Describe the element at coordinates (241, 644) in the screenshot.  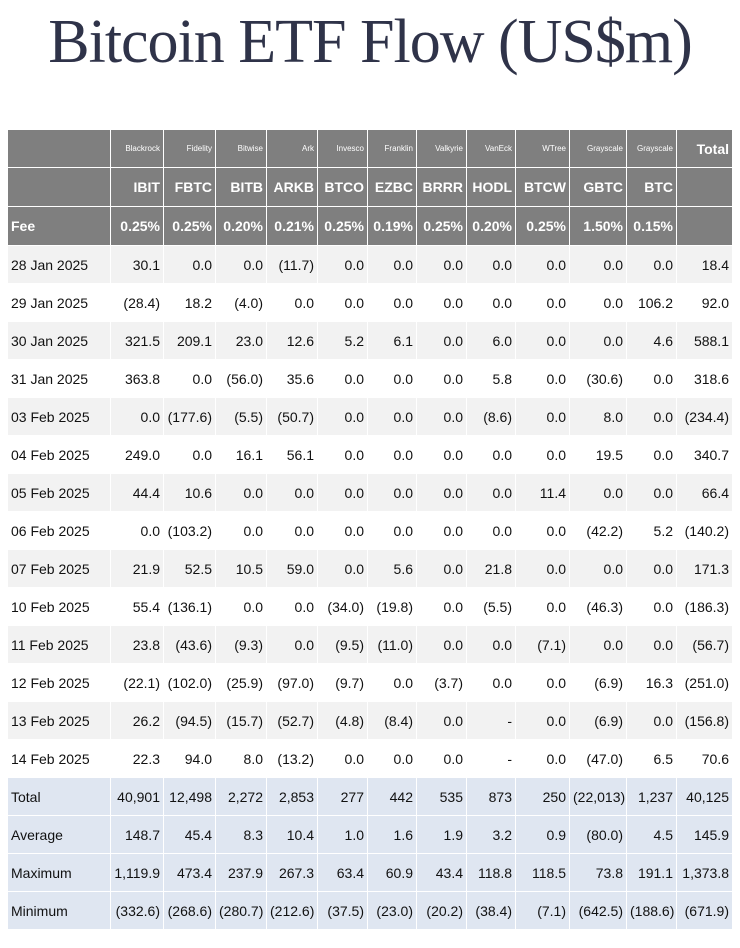
I see `value-cell: (9.3)` at that location.